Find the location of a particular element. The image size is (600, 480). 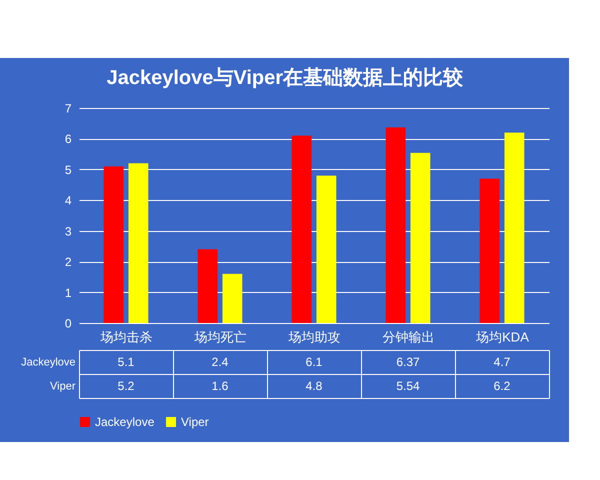

text: Jackeylove is located at coordinates (48, 362).